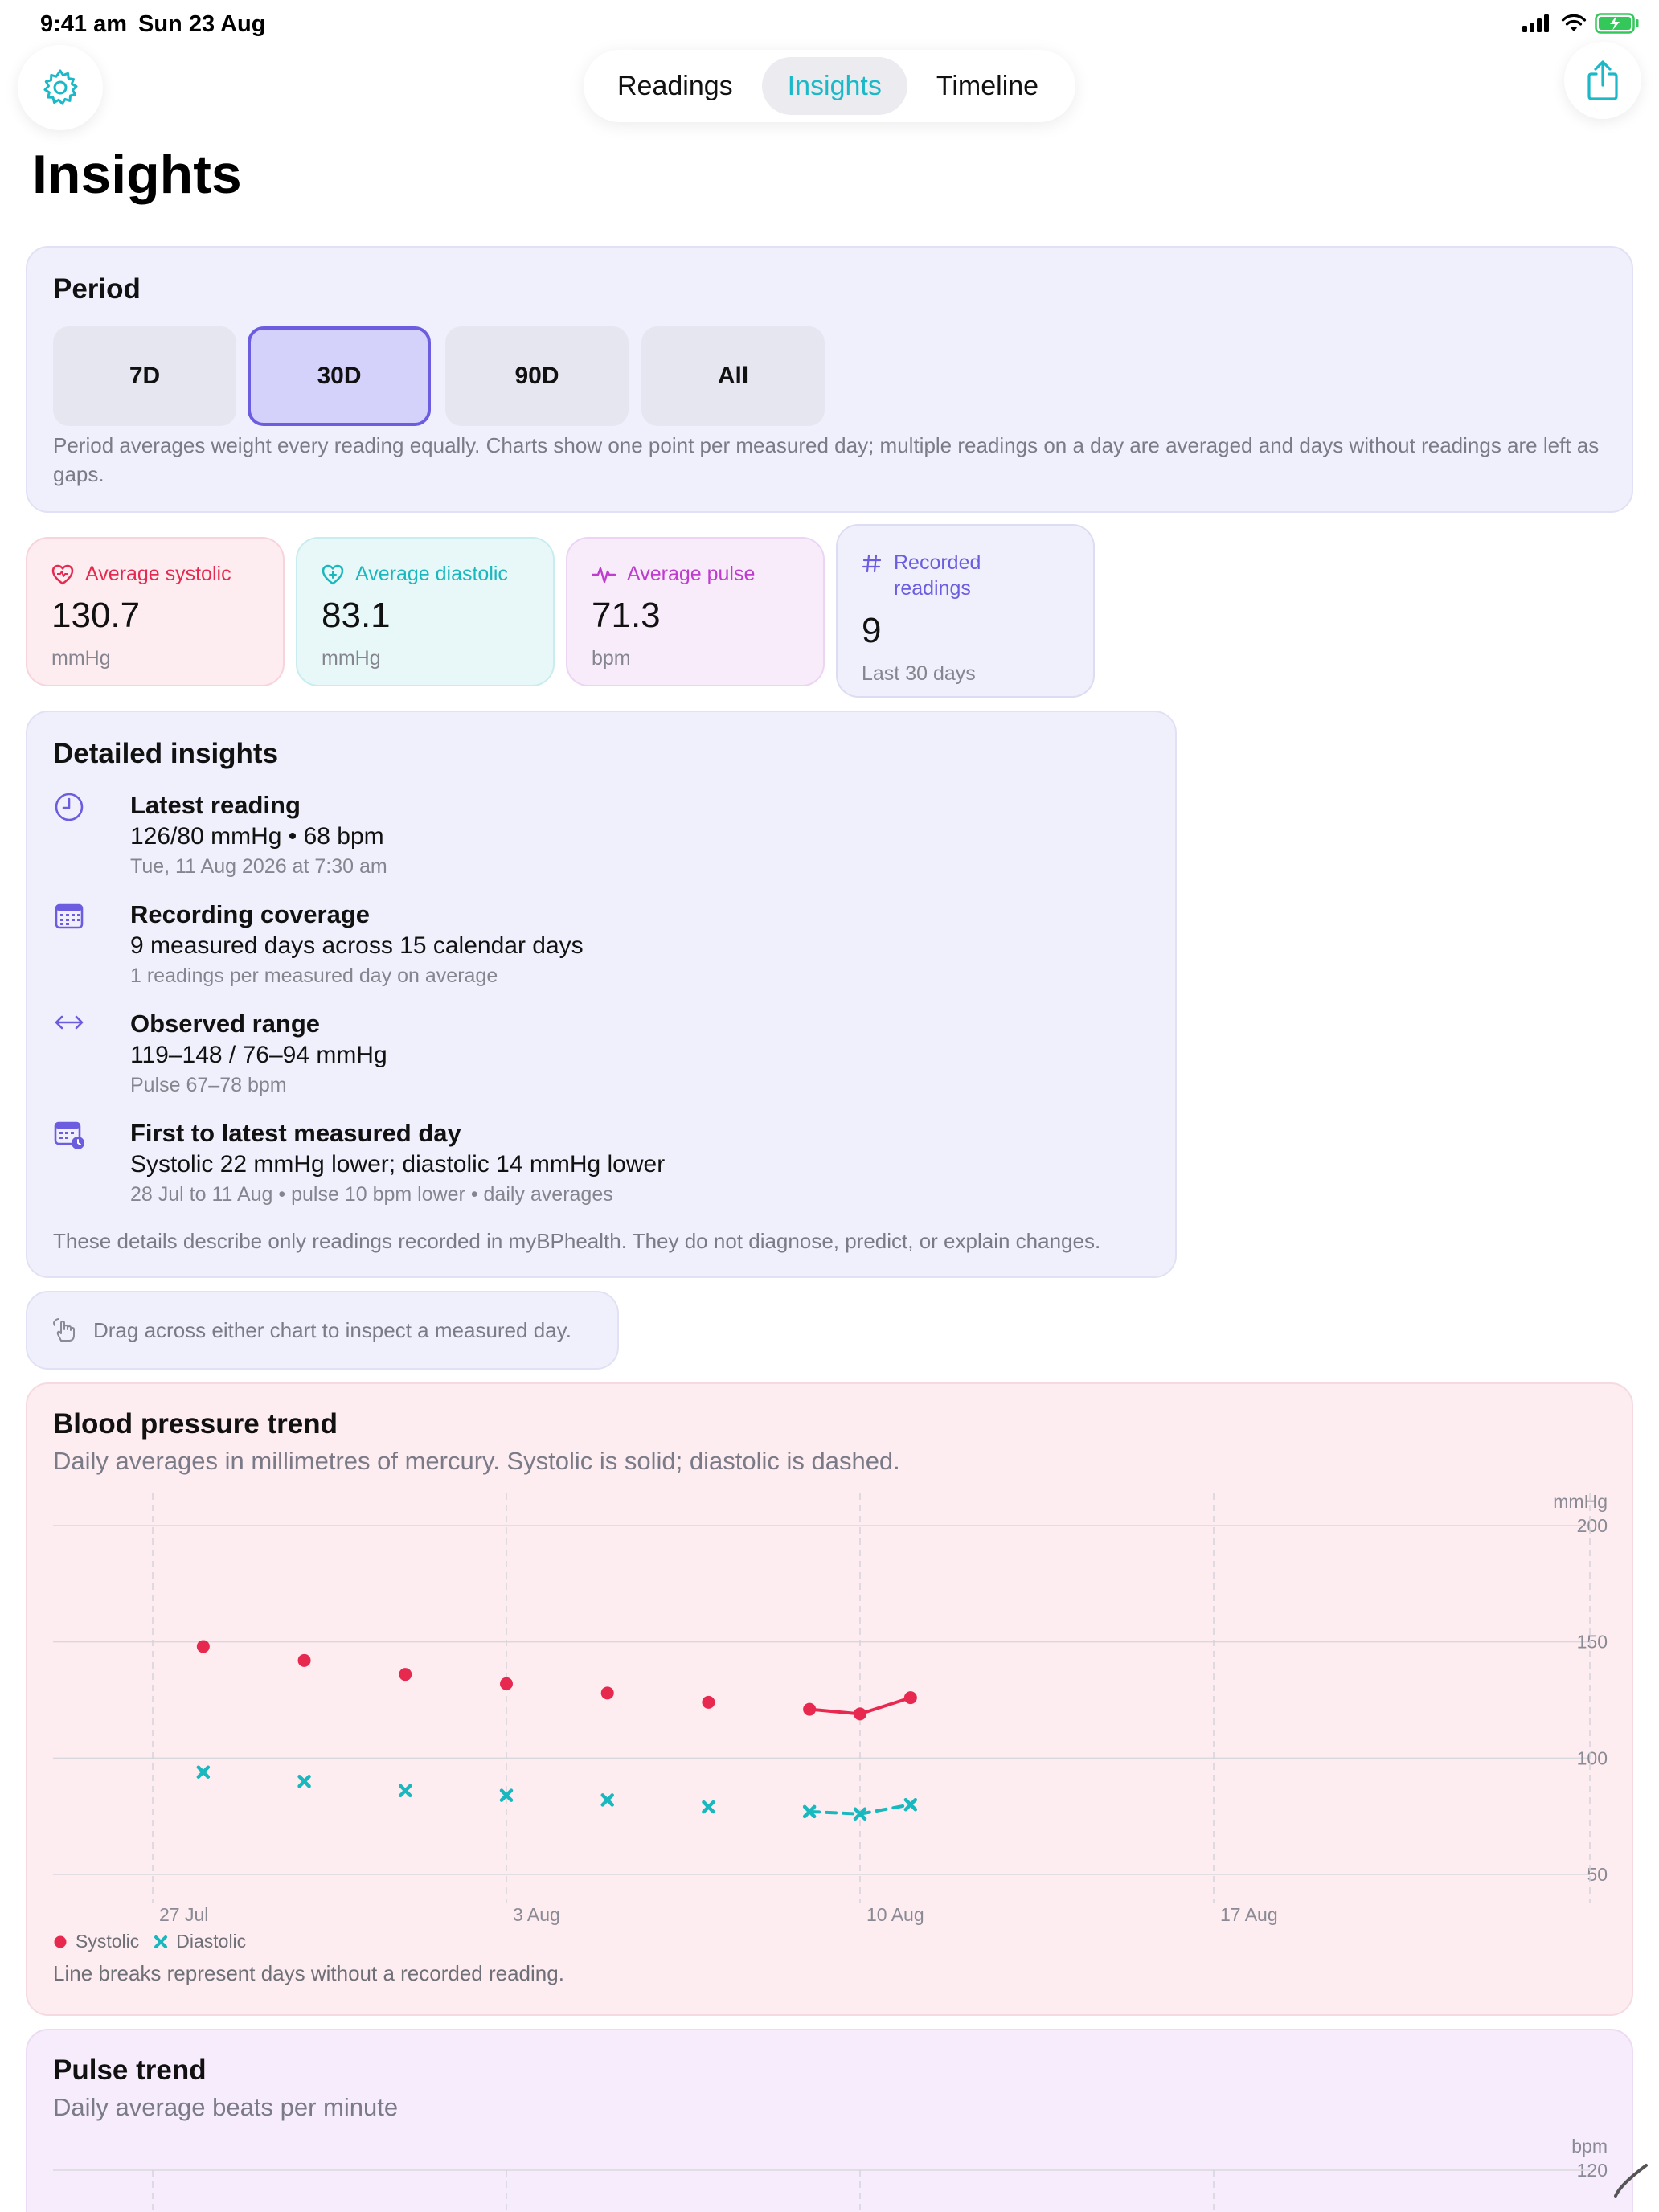 The height and width of the screenshot is (2212, 1659). I want to click on stat-value: 71.3, so click(626, 615).